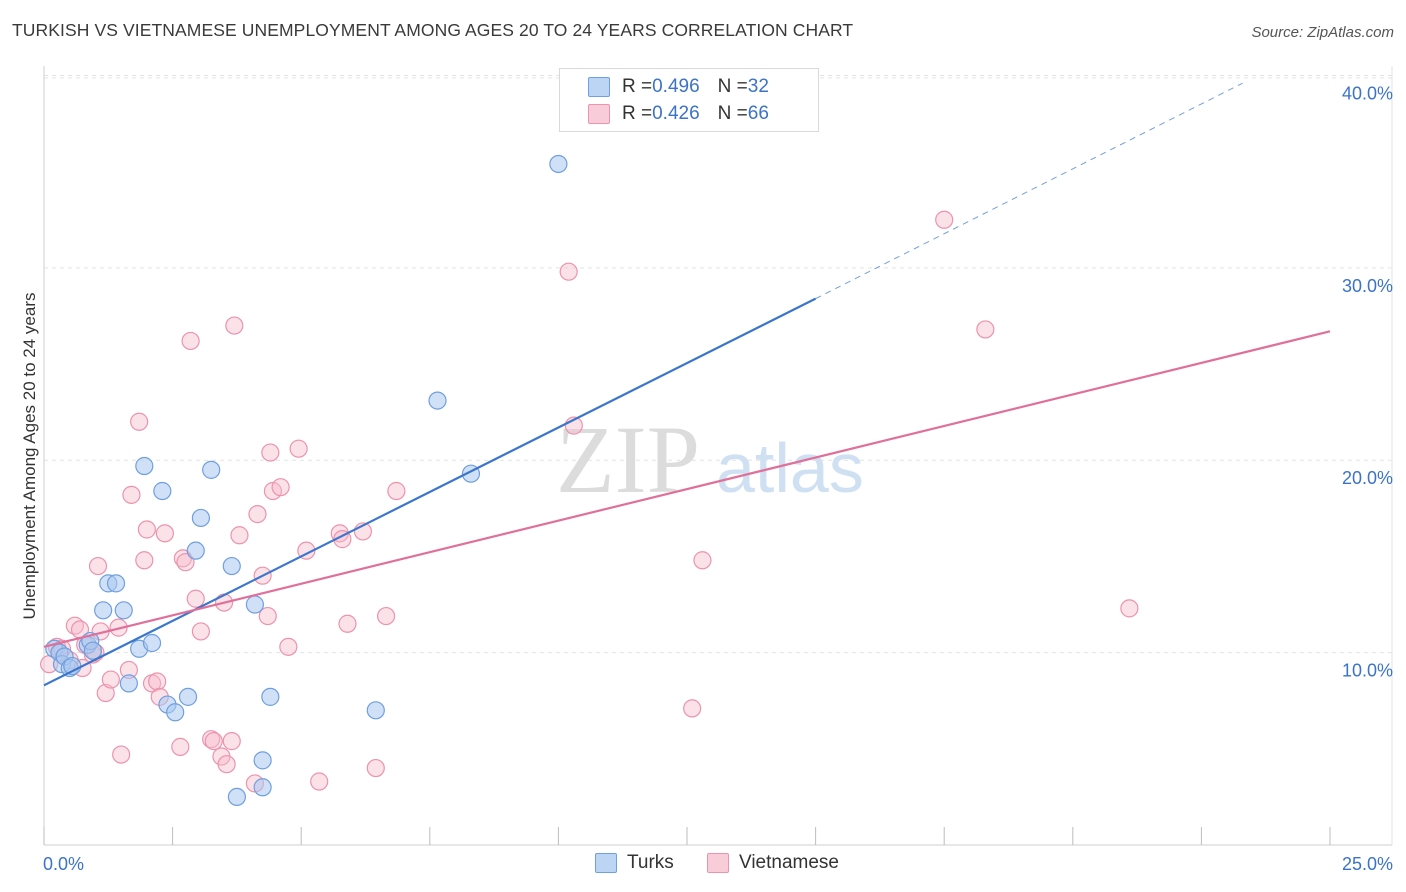 The height and width of the screenshot is (892, 1406). What do you see at coordinates (1029, 191) in the screenshot?
I see `turks-trend-extension` at bounding box center [1029, 191].